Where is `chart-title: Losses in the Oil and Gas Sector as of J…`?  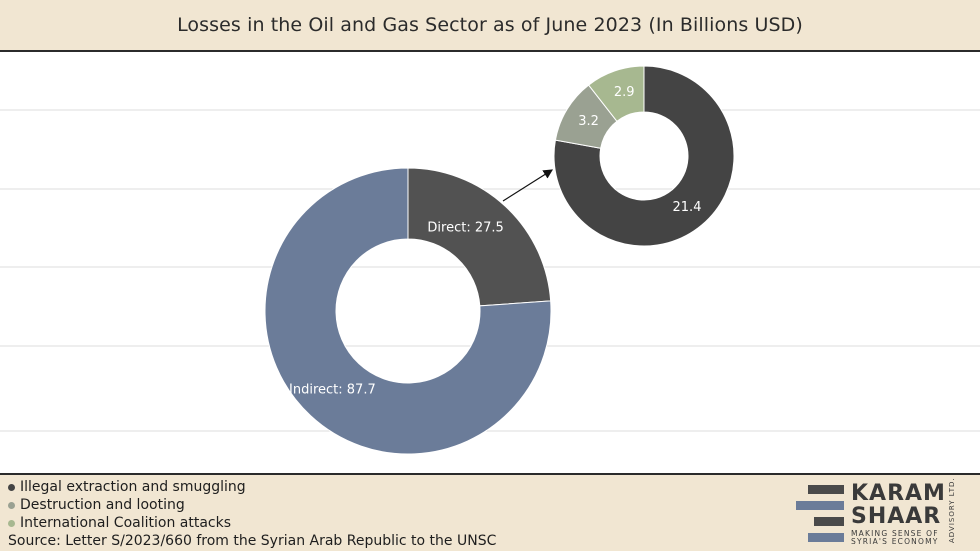 chart-title: Losses in the Oil and Gas Sector as of J… is located at coordinates (490, 25).